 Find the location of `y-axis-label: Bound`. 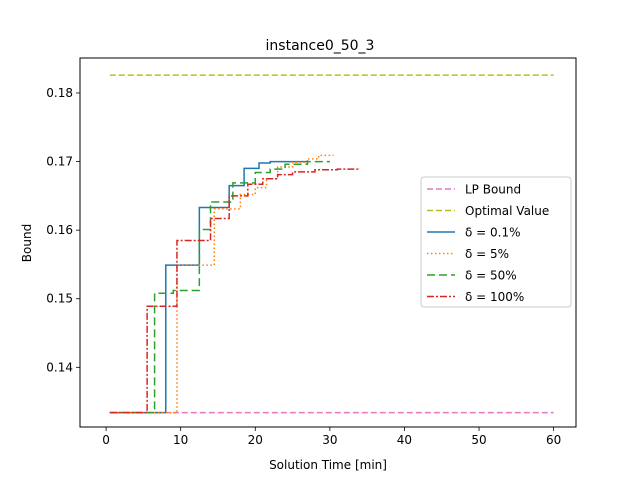

y-axis-label: Bound is located at coordinates (27, 243).